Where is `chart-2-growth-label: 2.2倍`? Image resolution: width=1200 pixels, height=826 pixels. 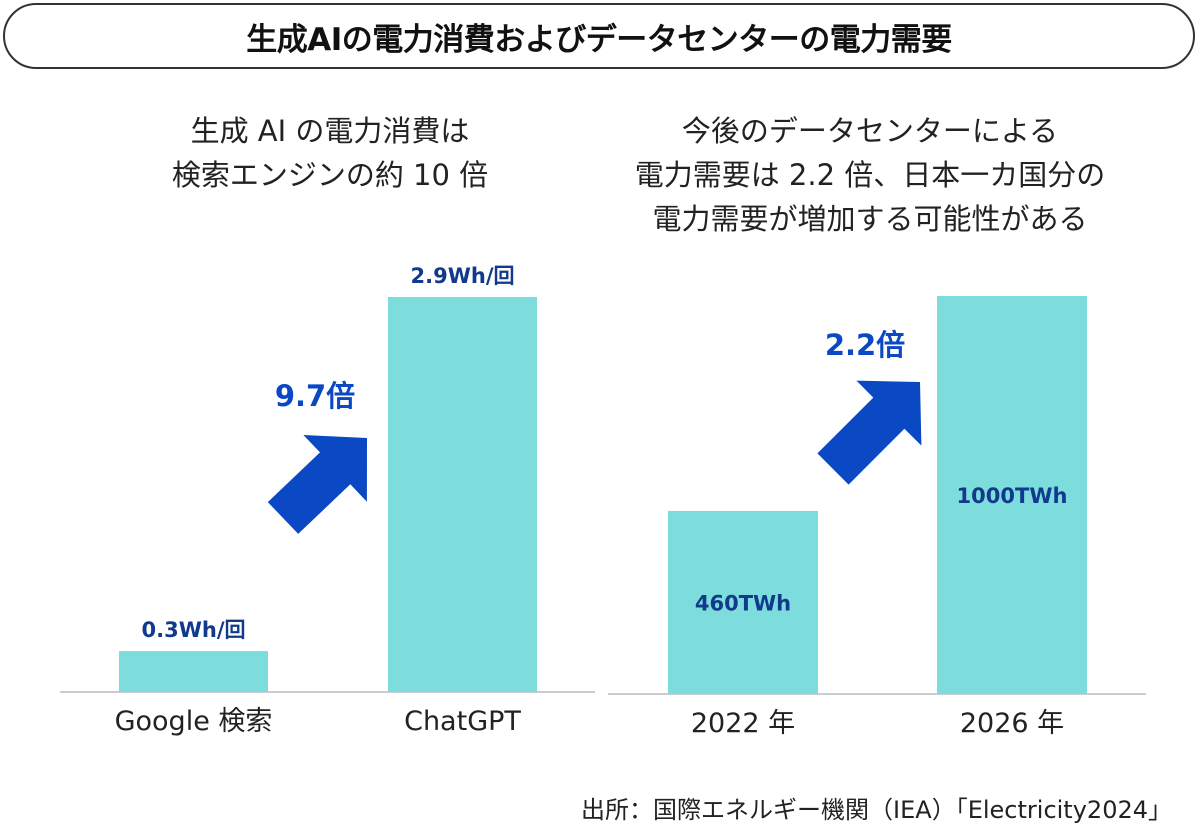
chart-2-growth-label: 2.2倍 is located at coordinates (865, 345).